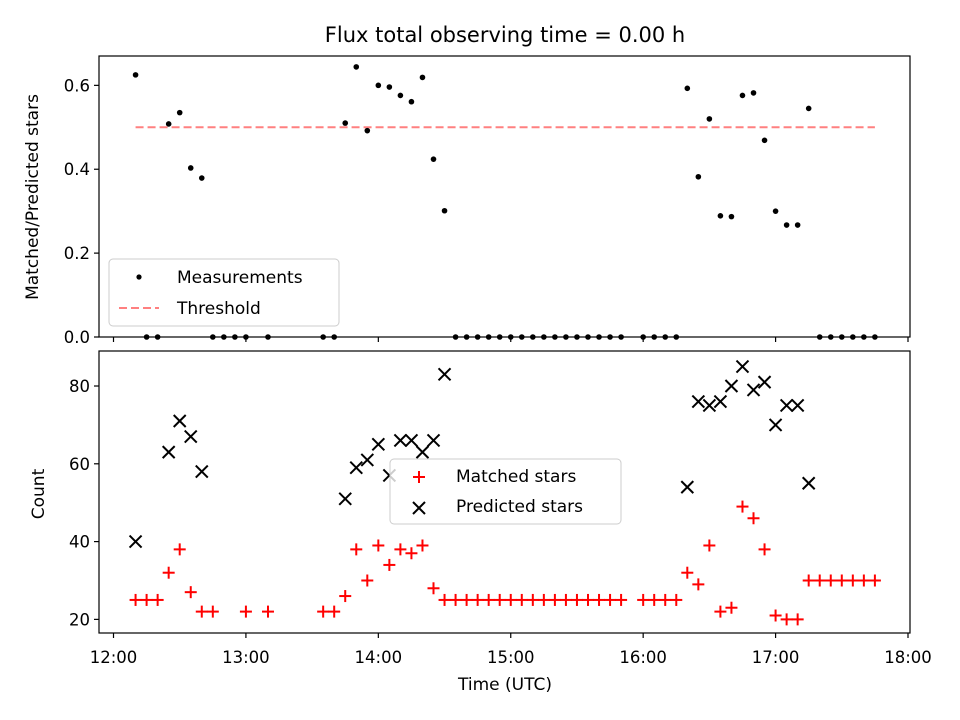  Describe the element at coordinates (419, 508) in the screenshot. I see `legend-predicted-marker` at that location.